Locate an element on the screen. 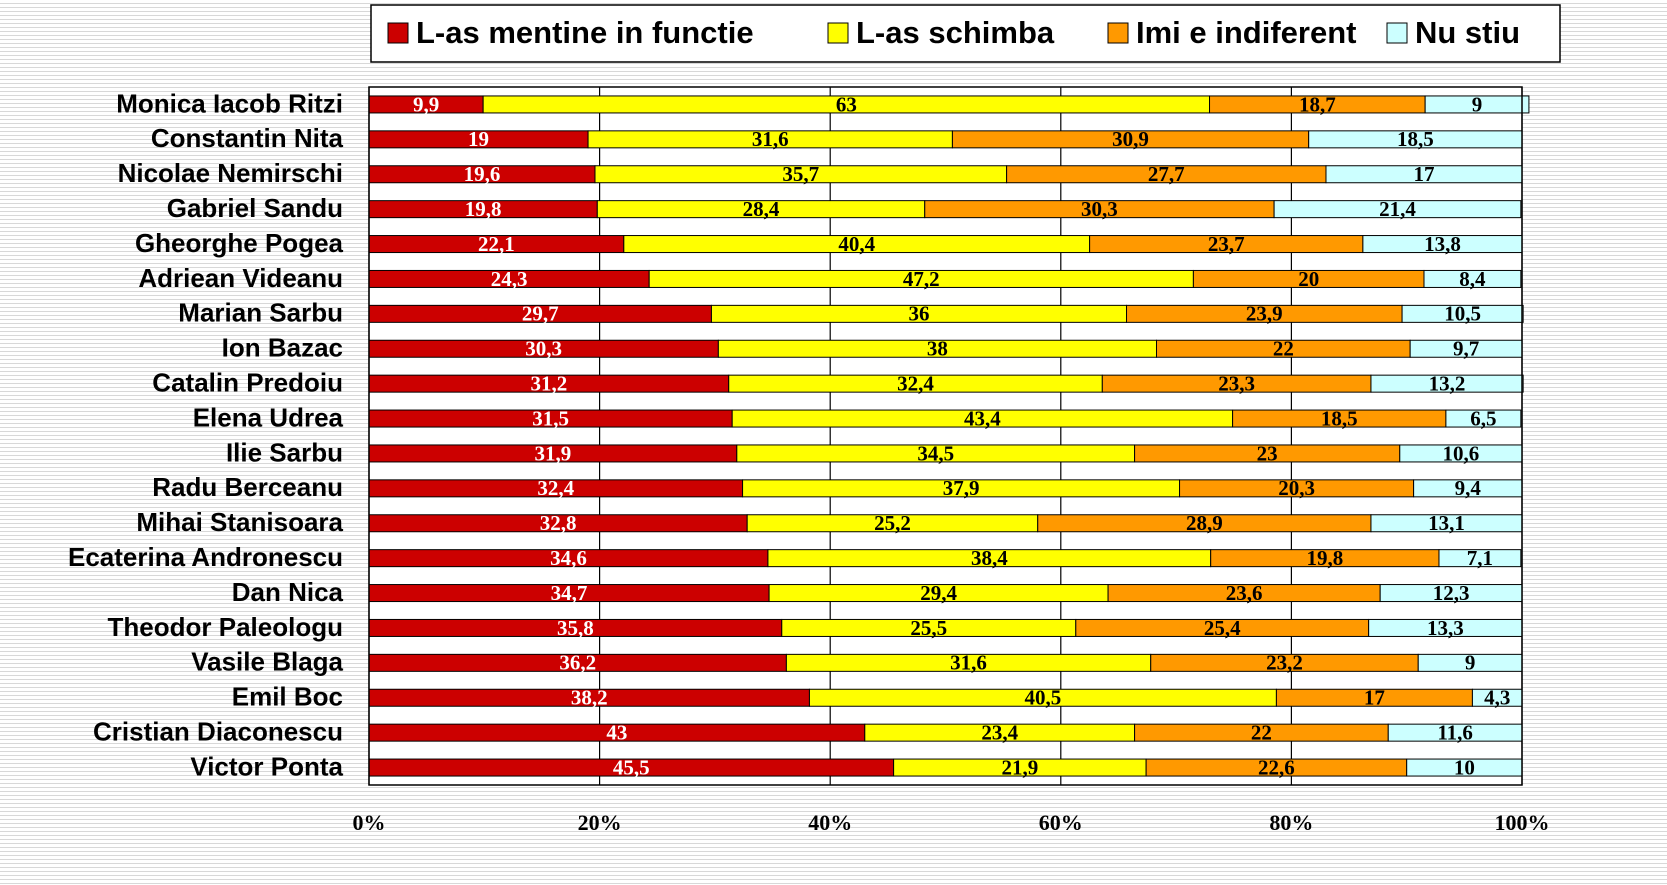  data-label: 40,5 is located at coordinates (1043, 698).